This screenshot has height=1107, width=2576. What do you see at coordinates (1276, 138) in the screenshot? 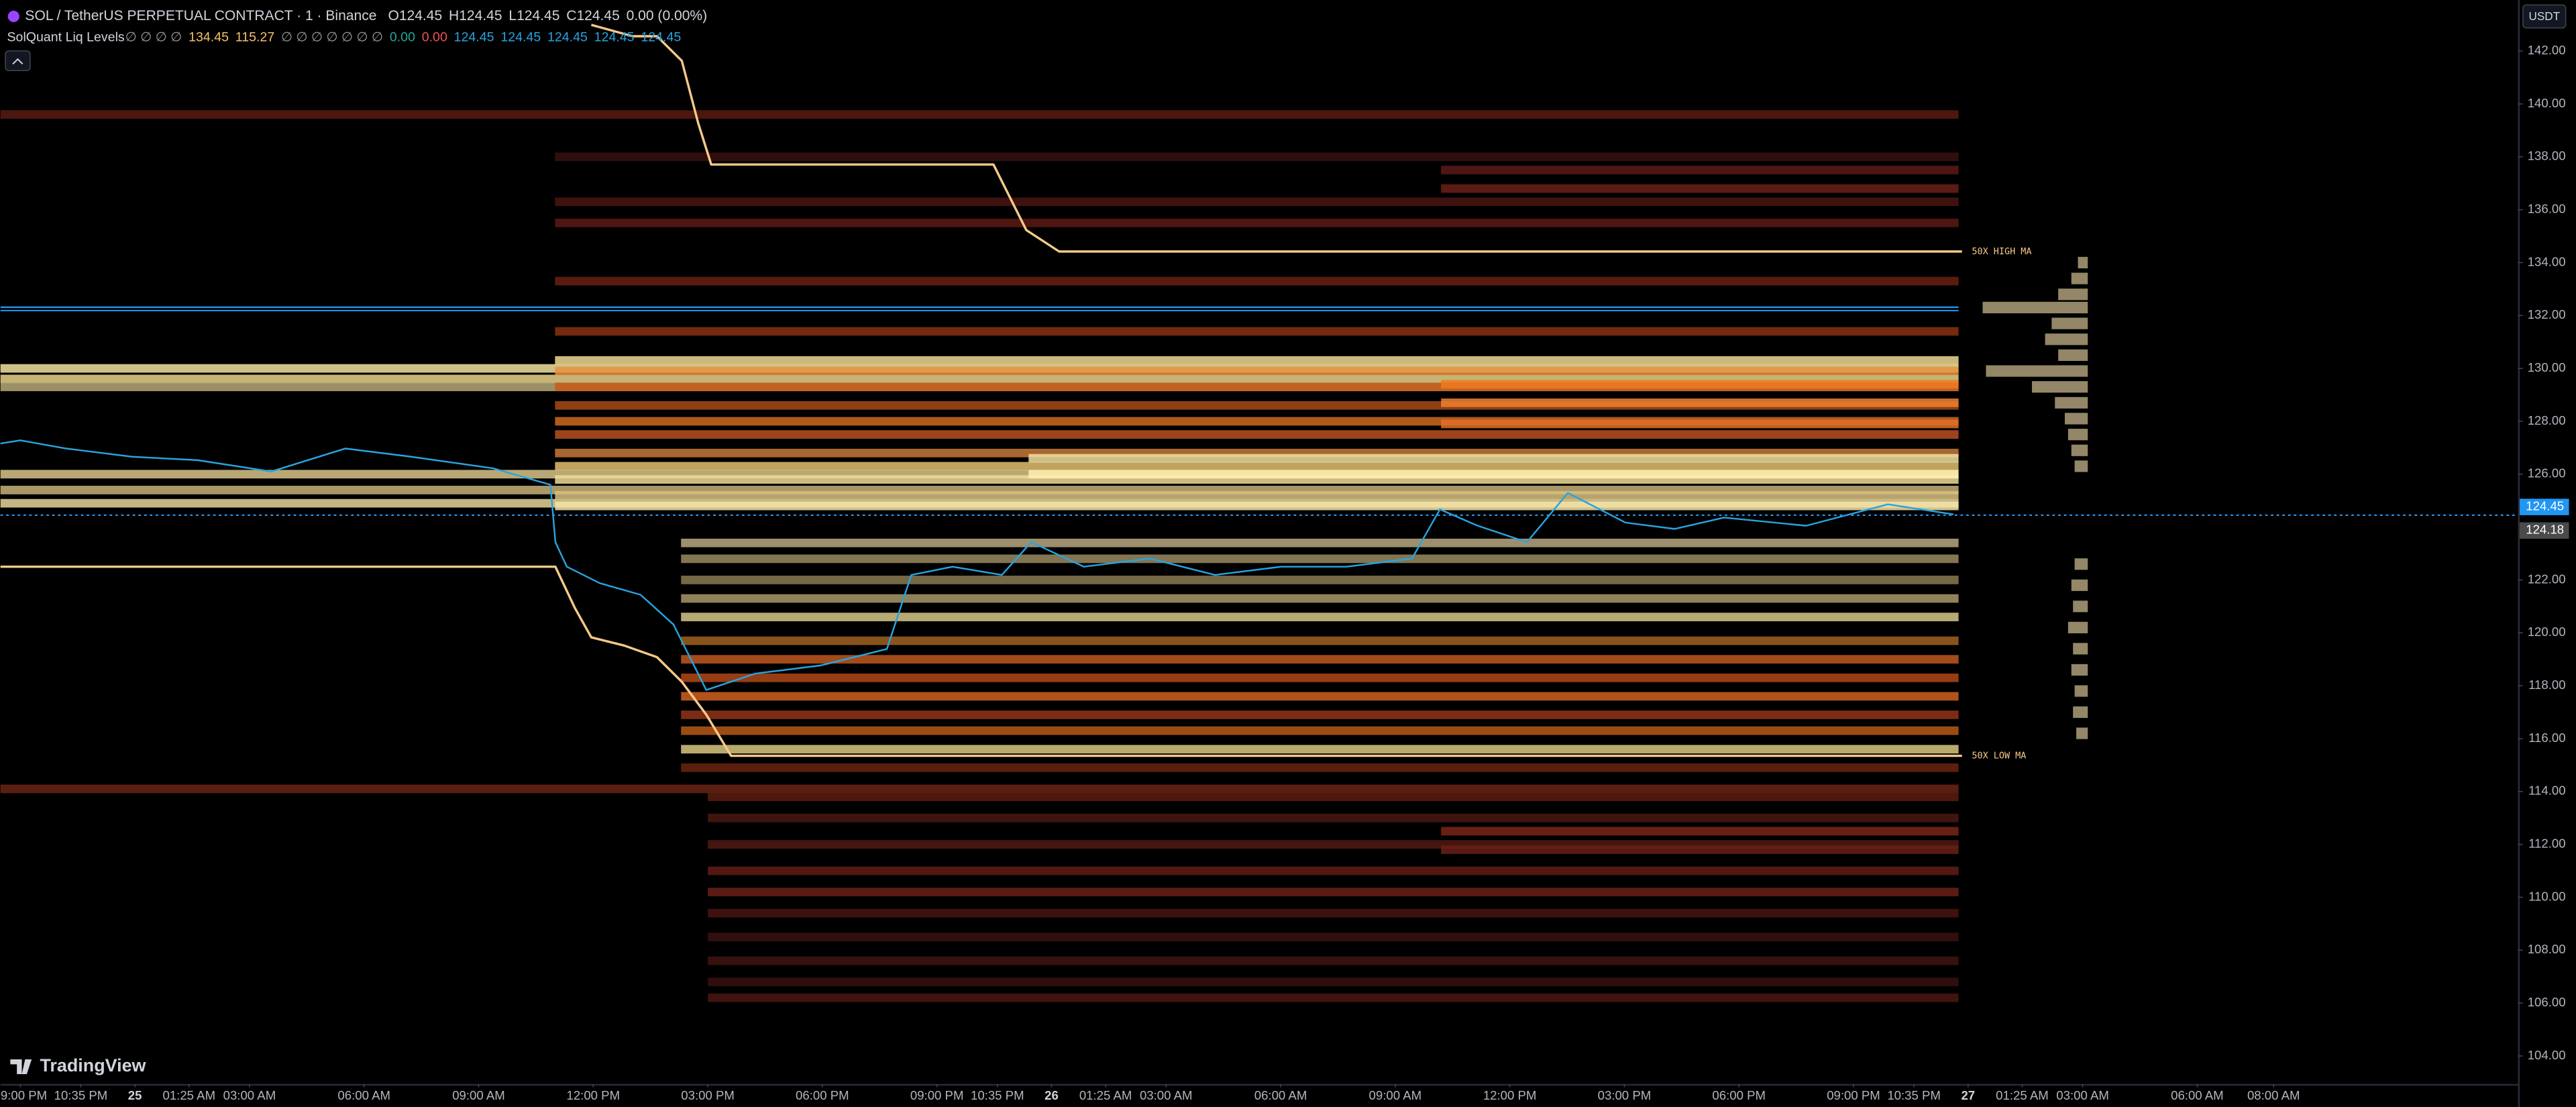
I see `high-ma` at bounding box center [1276, 138].